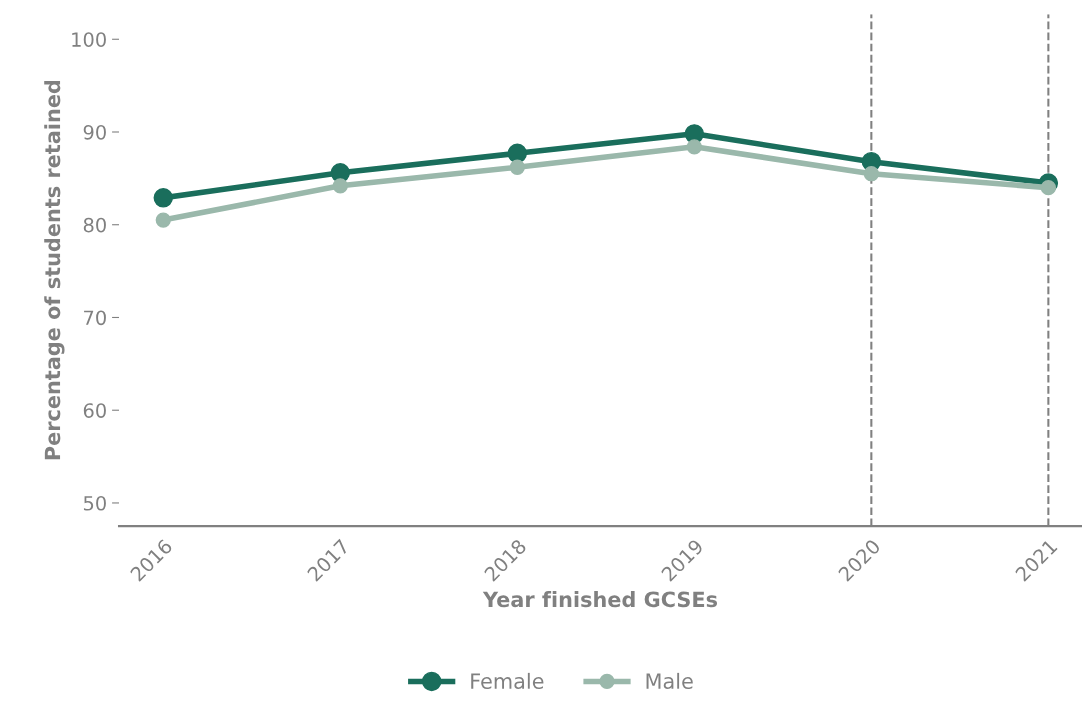  What do you see at coordinates (94, 225) in the screenshot?
I see `y-tick-label: 80` at bounding box center [94, 225].